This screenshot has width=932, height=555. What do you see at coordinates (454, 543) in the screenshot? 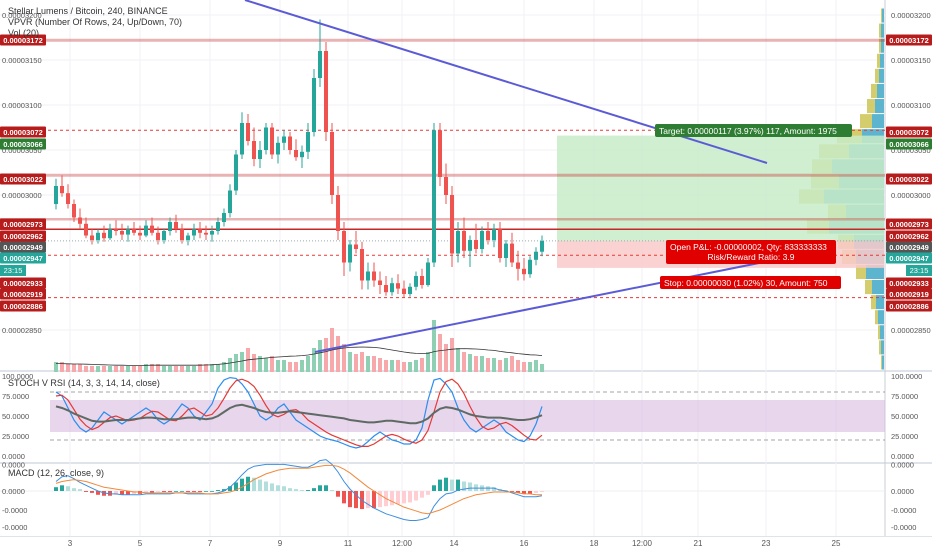
I see `time-axis: 3 5 7 9 11 12:00 14 16 18 12:00 21 23 25` at bounding box center [454, 543].